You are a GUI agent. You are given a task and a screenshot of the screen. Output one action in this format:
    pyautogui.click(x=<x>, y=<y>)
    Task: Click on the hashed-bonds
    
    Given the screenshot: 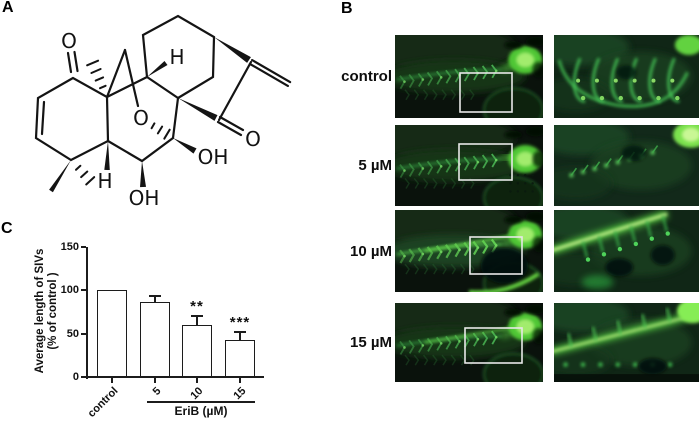 What is the action you would take?
    pyautogui.click(x=123, y=122)
    